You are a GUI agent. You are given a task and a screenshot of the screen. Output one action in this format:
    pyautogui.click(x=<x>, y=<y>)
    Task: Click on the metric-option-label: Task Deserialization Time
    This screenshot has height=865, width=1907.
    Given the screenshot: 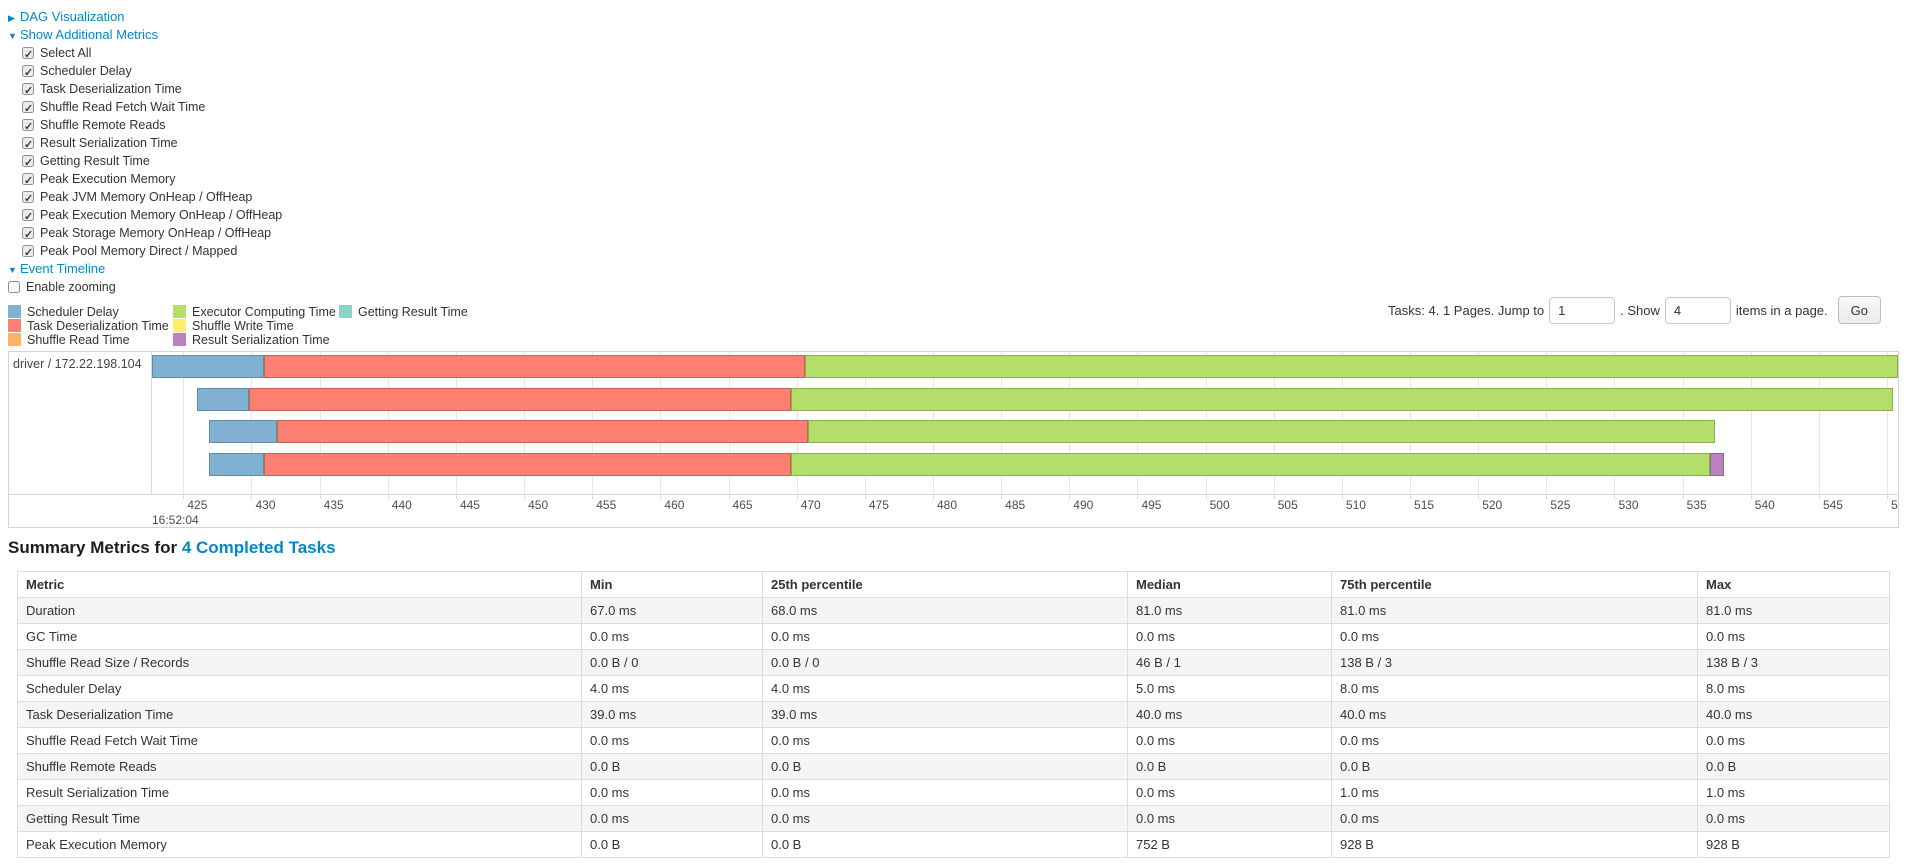 What is the action you would take?
    pyautogui.click(x=111, y=89)
    